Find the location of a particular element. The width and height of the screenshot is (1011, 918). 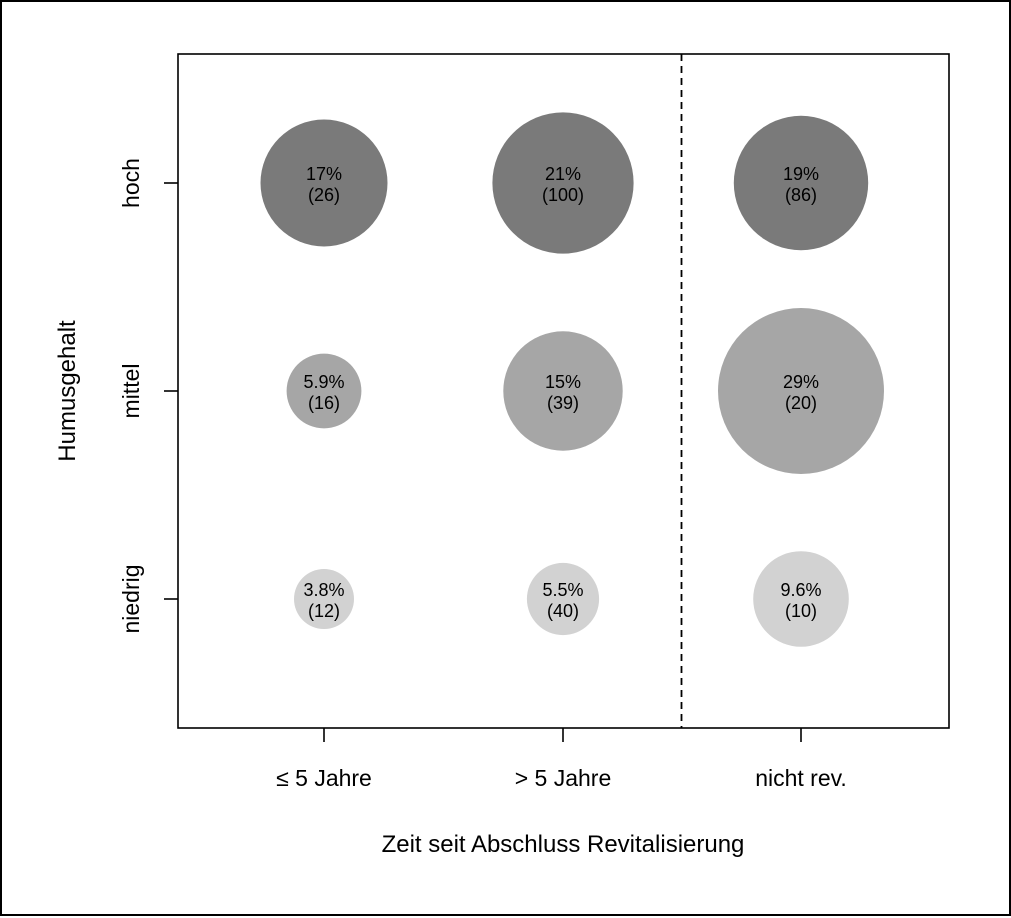

bubble-mittel-2: 29%(20) is located at coordinates (801, 391).